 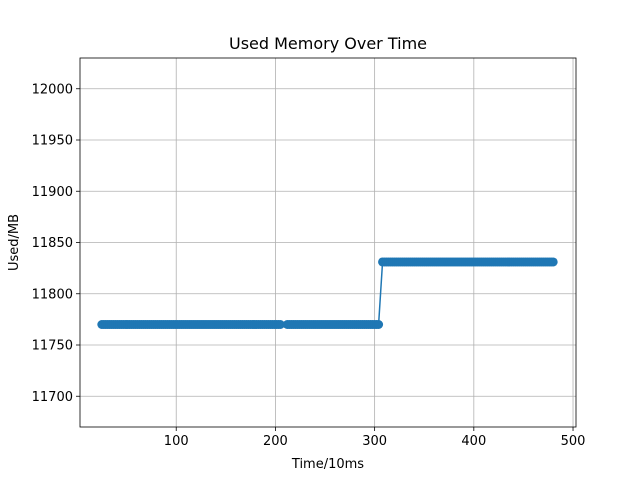 What do you see at coordinates (14, 242) in the screenshot?
I see `y-axis-label: Used/MB` at bounding box center [14, 242].